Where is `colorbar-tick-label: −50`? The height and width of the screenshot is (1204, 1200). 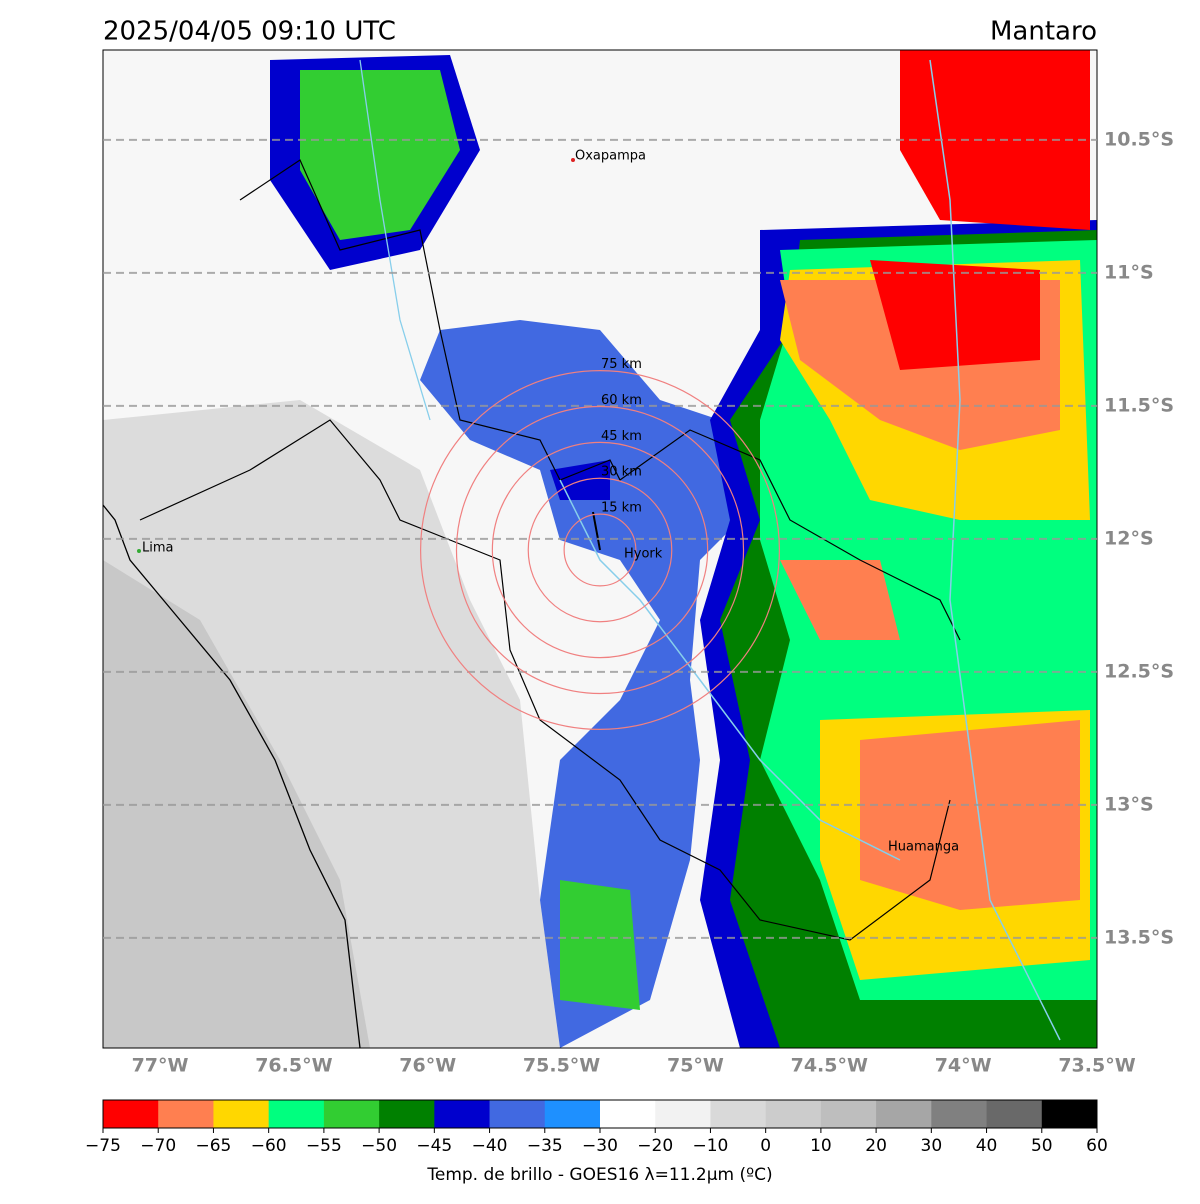
colorbar-tick-label: −50 is located at coordinates (379, 1146).